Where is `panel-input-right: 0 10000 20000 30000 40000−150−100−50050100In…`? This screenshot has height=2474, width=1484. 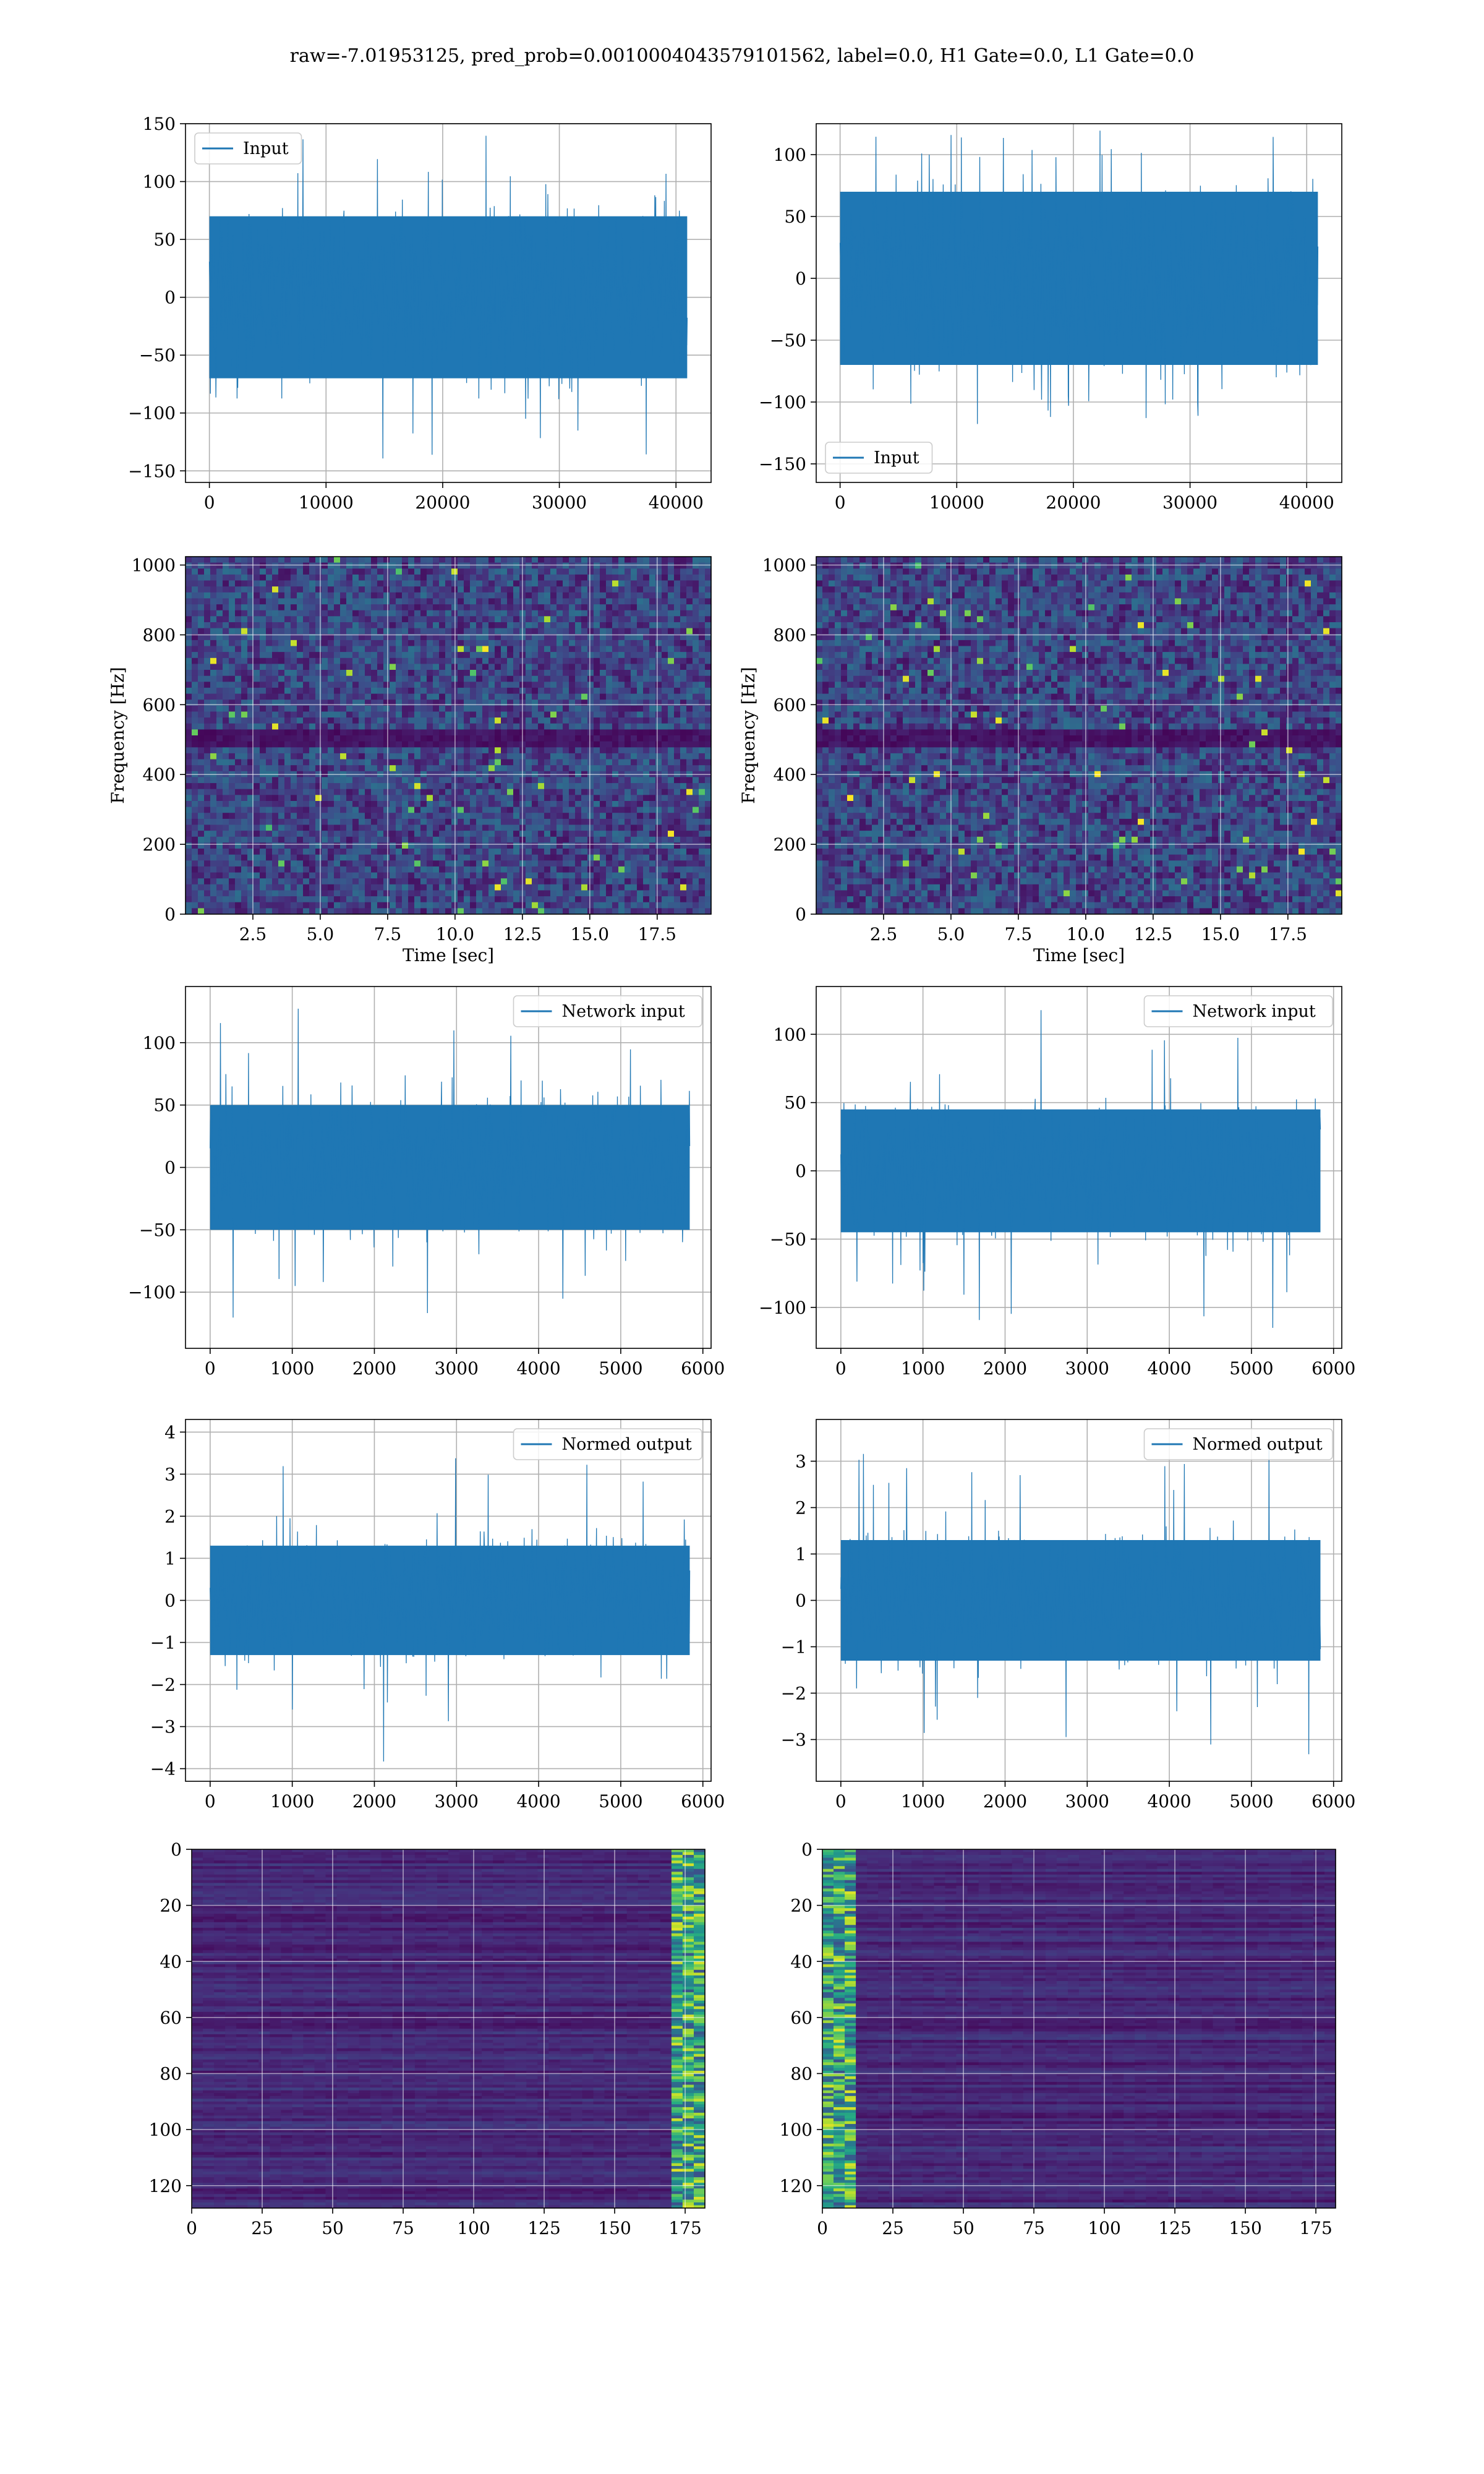
panel-input-right: 0 10000 20000 30000 40000−150−100−50050100In… is located at coordinates (1050, 318).